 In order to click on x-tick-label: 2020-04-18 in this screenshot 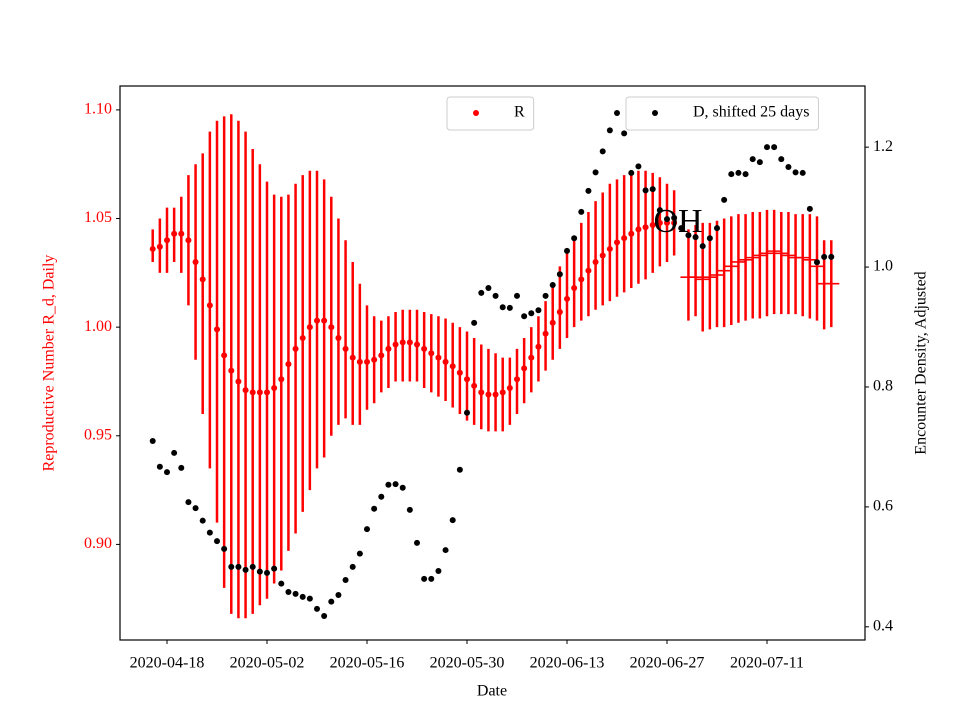, I will do `click(167, 663)`.